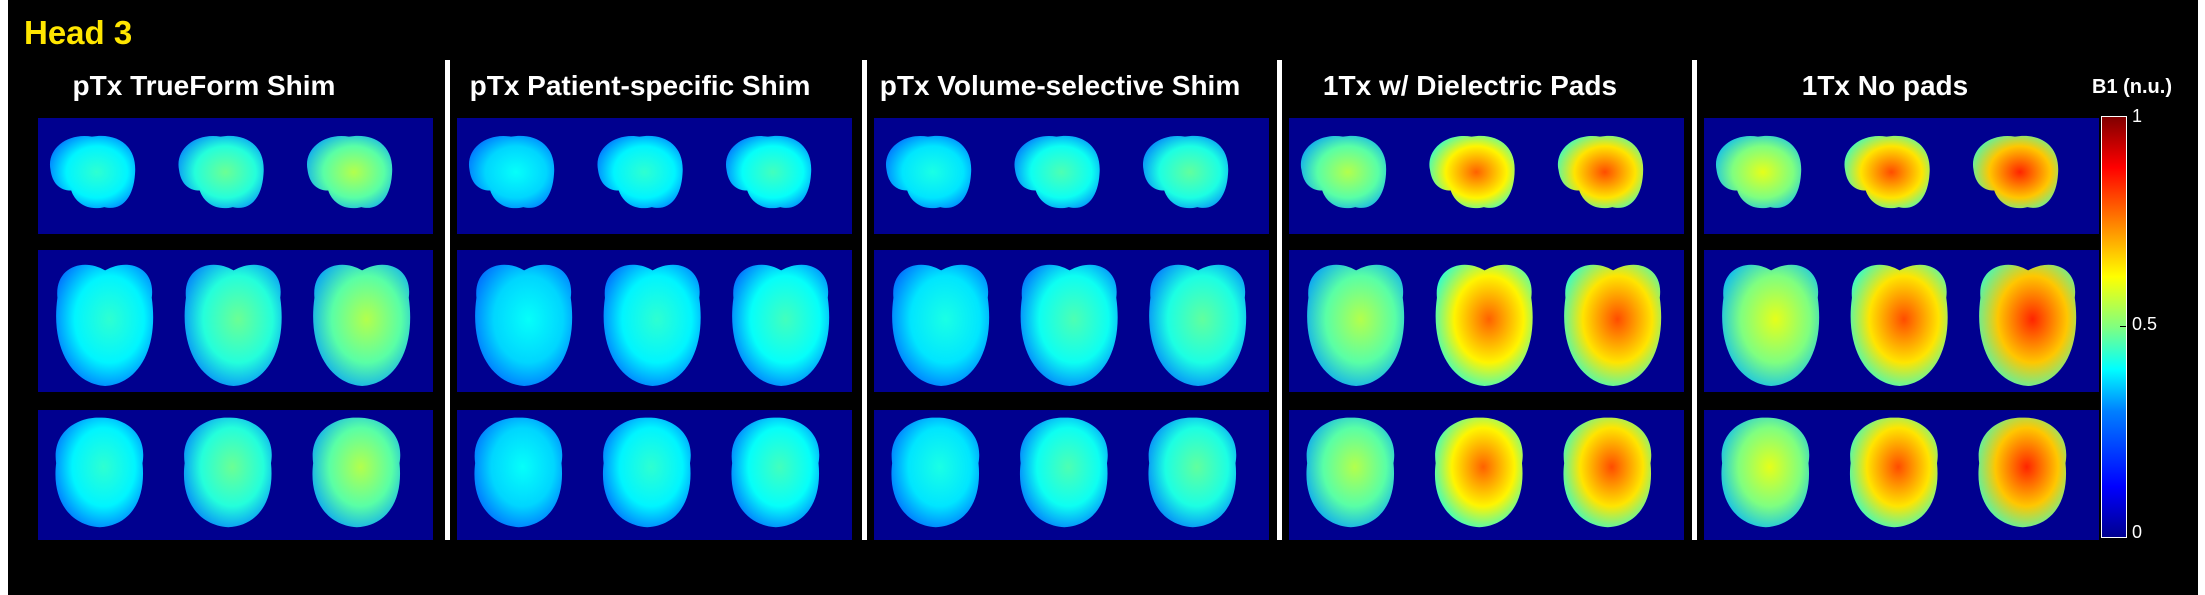 Image resolution: width=2205 pixels, height=595 pixels. What do you see at coordinates (1060, 85) in the screenshot?
I see `column-title-3: pTx Volume-selective Shim` at bounding box center [1060, 85].